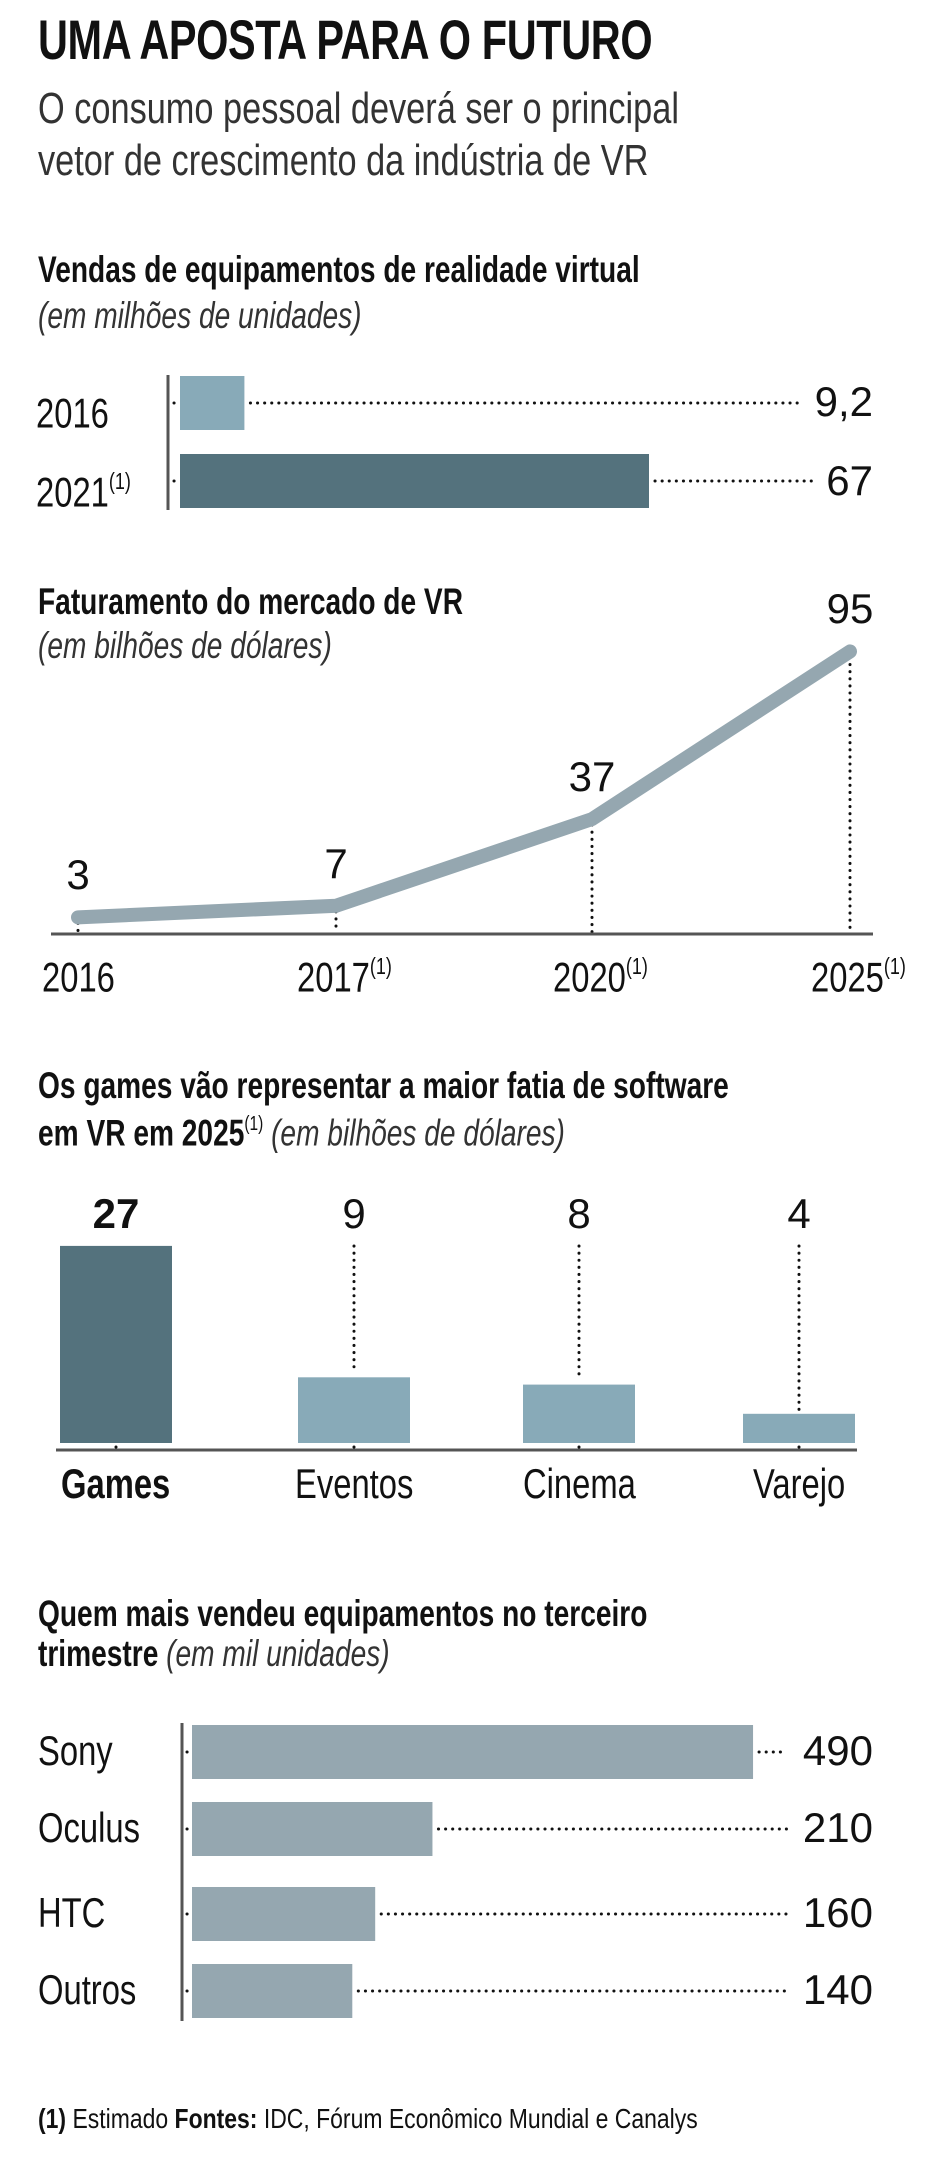 This screenshot has height=2160, width=941. I want to click on footer-note-marker: (1), so click(52, 2118).